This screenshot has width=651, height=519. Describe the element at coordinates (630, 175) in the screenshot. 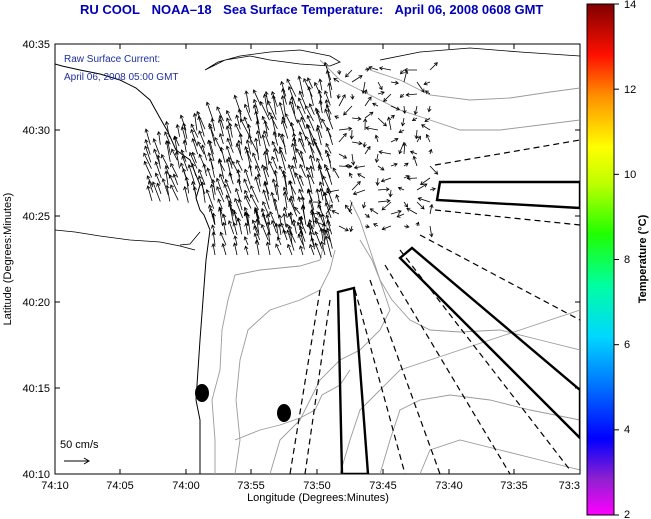

I see `colorbar-tick-label: 10` at that location.